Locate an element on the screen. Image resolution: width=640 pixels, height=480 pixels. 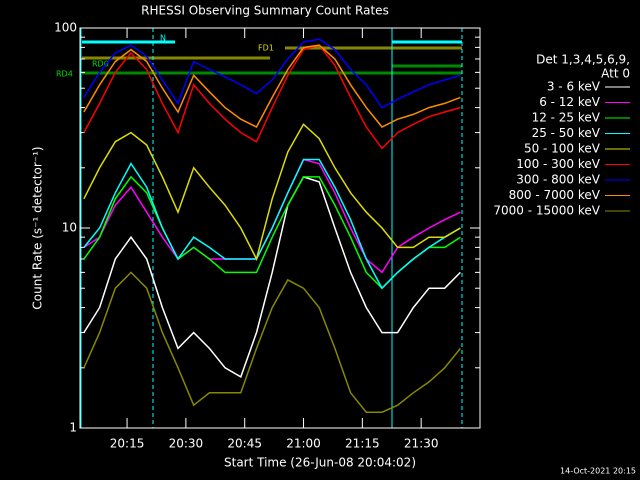
y-tick-label: 1 is located at coordinates (73, 428).